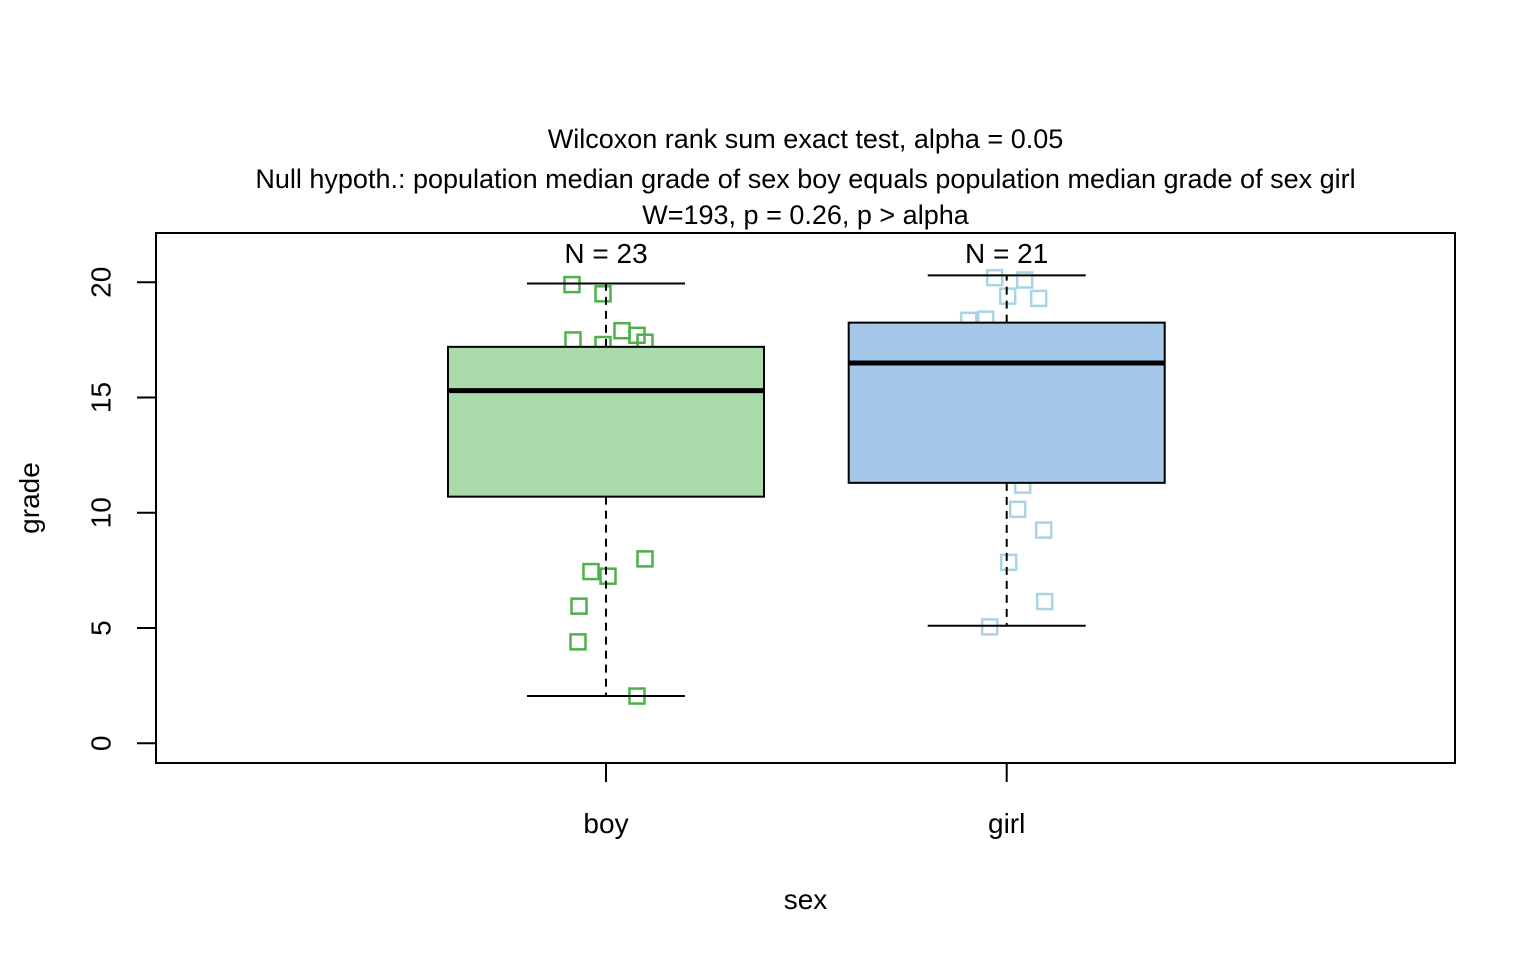 This screenshot has height=960, width=1536. What do you see at coordinates (606, 421) in the screenshot?
I see `boy-box` at bounding box center [606, 421].